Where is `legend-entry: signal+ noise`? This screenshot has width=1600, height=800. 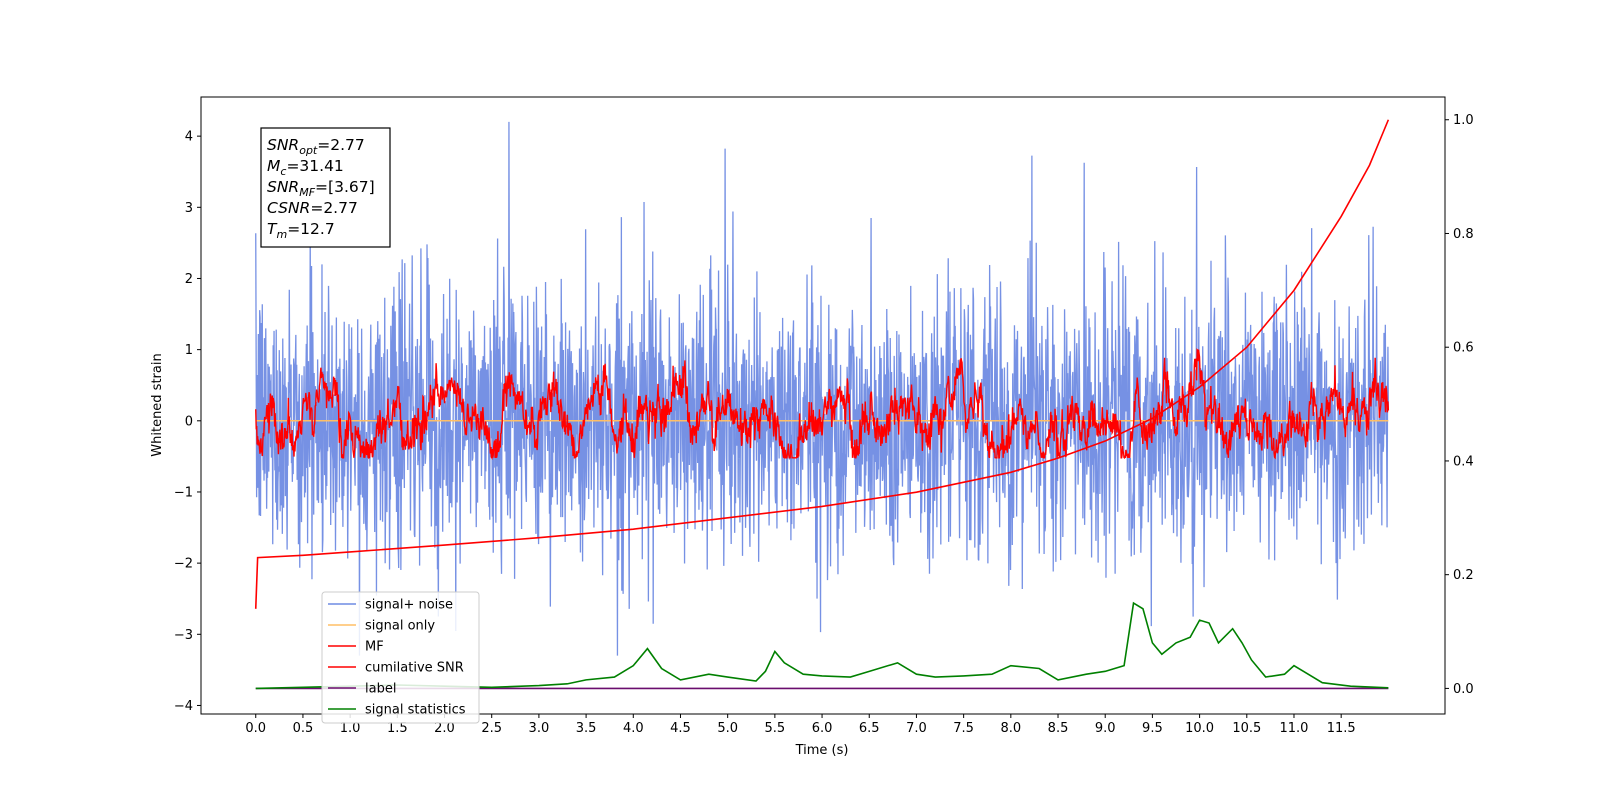
legend-entry: signal+ noise is located at coordinates (409, 605).